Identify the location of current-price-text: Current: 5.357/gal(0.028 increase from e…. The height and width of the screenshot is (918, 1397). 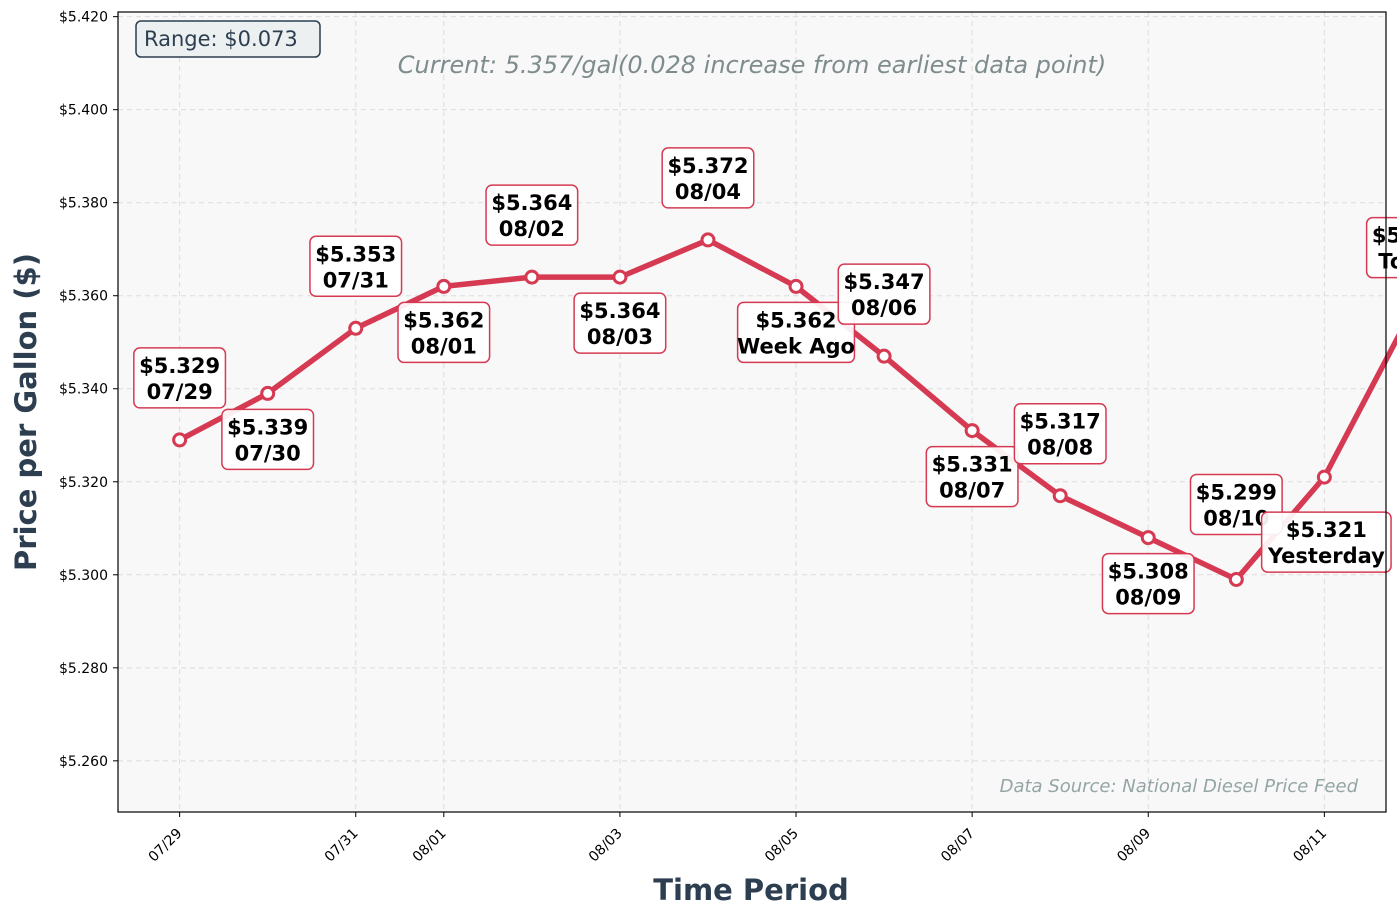
(752, 65).